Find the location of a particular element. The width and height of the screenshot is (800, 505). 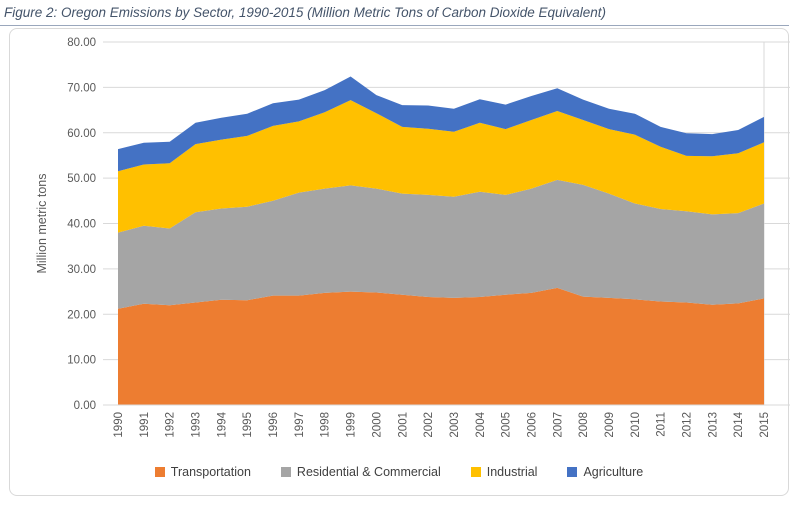

x-tick-label: 2000 is located at coordinates (377, 425).